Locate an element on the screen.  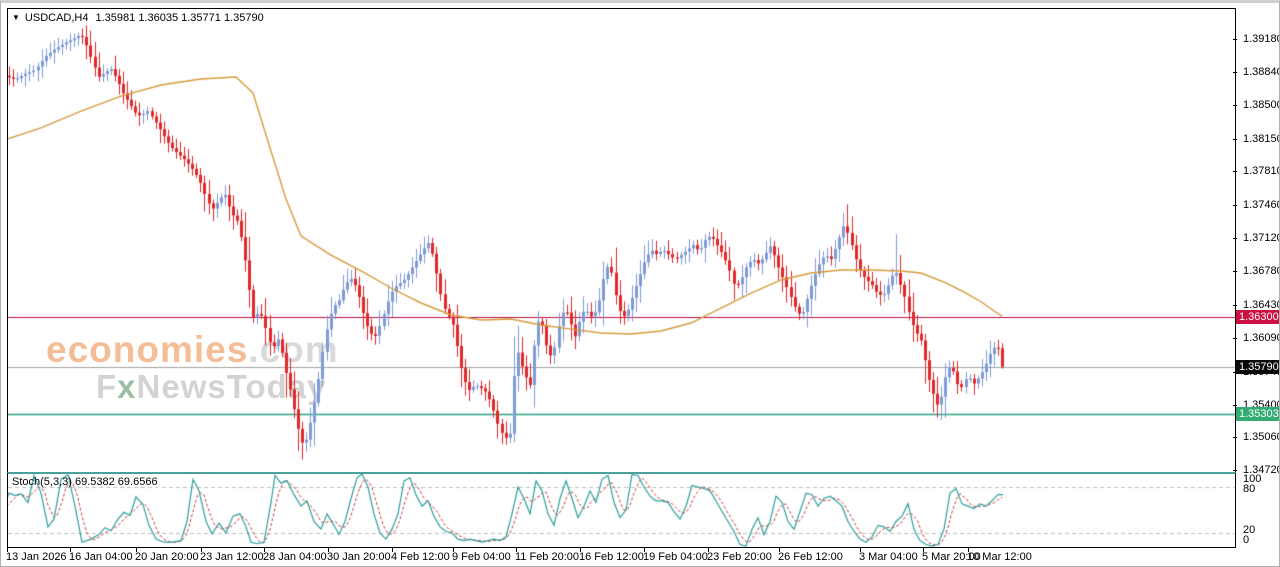
date-tick-label: 3 Mar 04:00 is located at coordinates (888, 557).